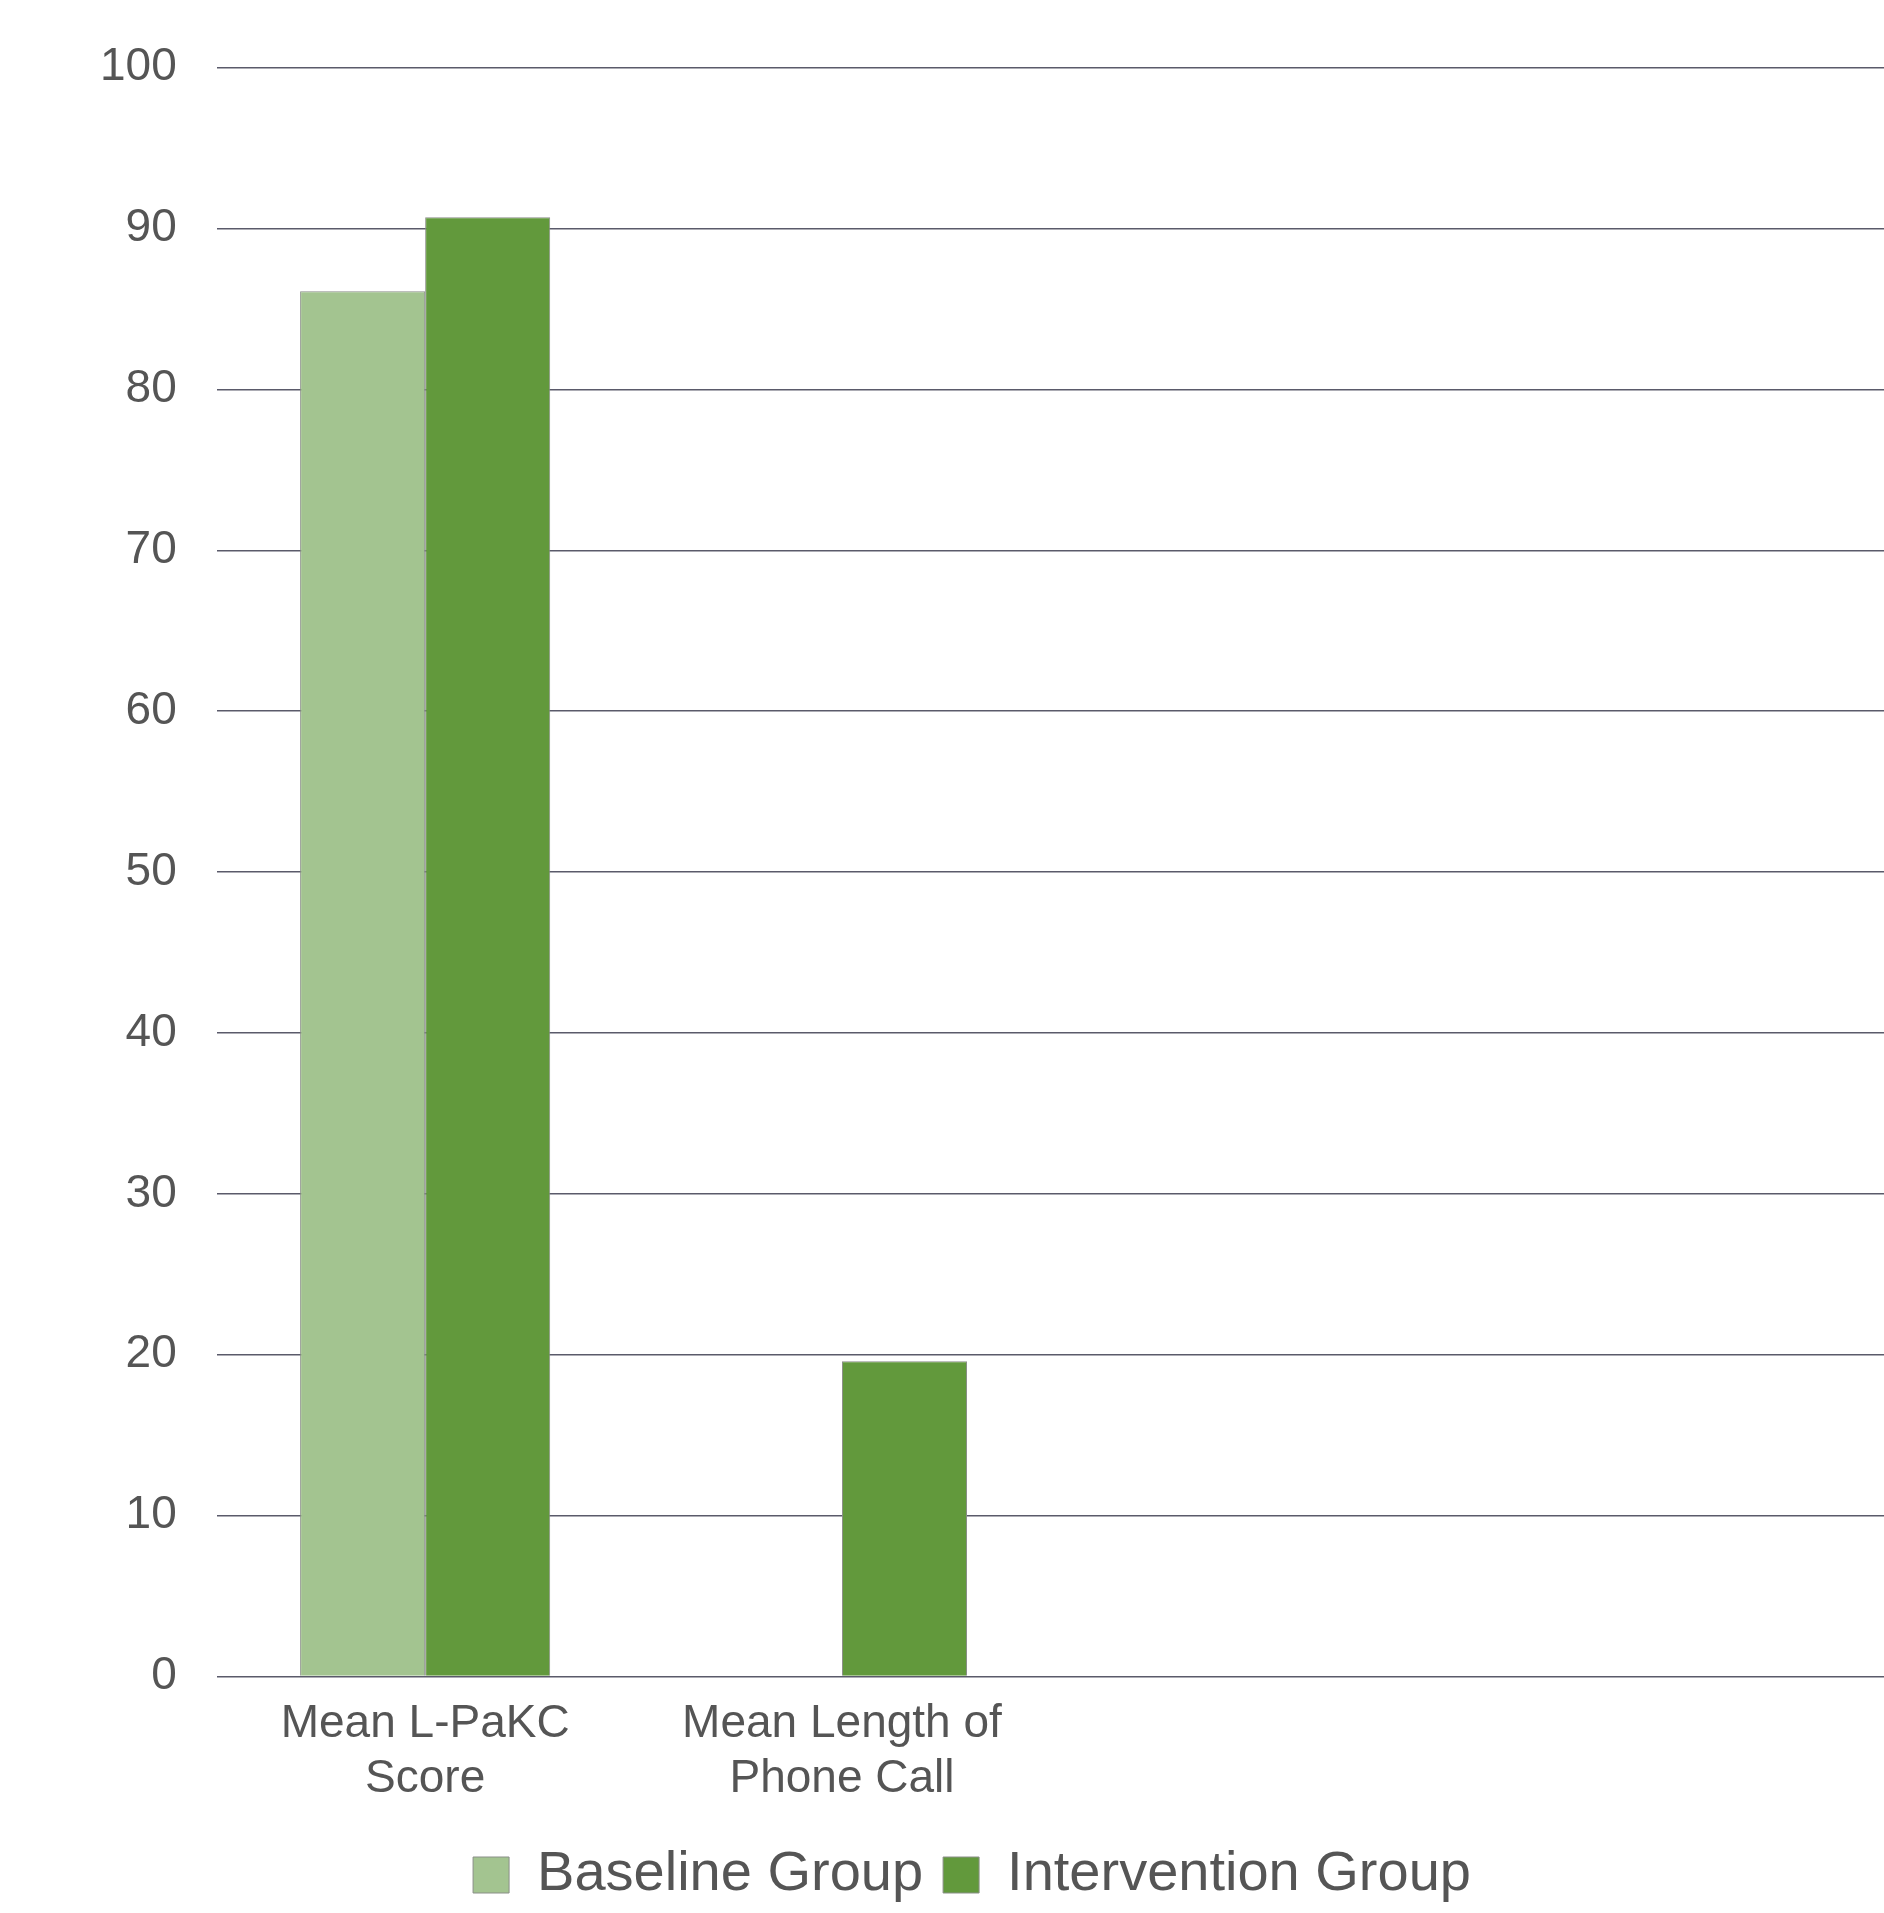  What do you see at coordinates (151, 707) in the screenshot?
I see `y-tick-label: 60` at bounding box center [151, 707].